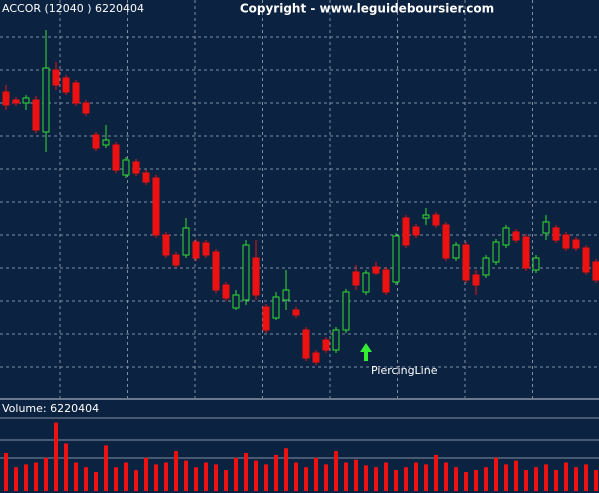  Describe the element at coordinates (367, 9) in the screenshot. I see `copyright: Copyright - www.leguideboursier.com` at that location.